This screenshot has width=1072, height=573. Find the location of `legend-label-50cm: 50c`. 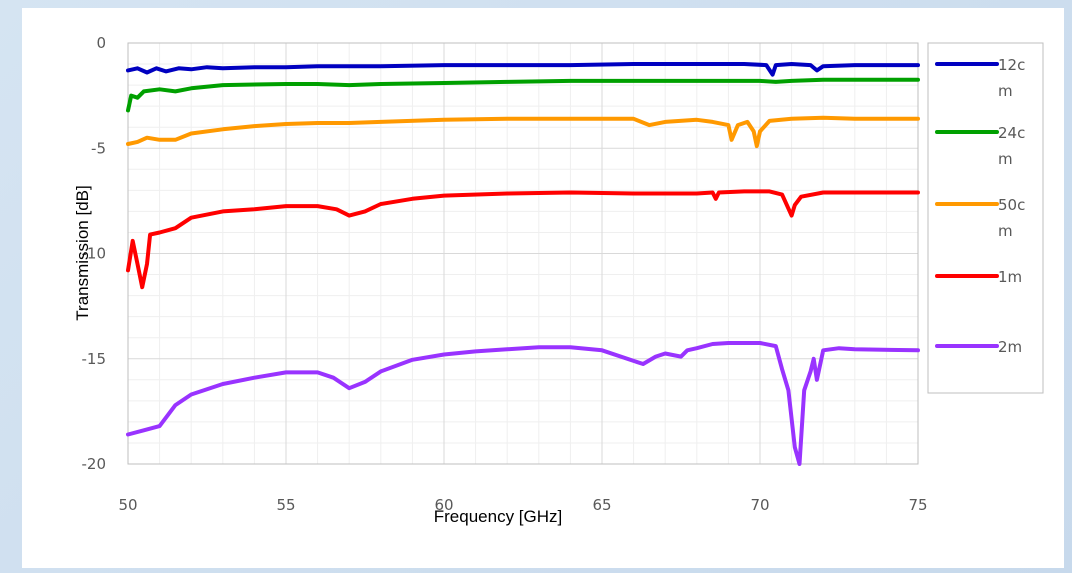

legend-label-50cm: 50c is located at coordinates (1011, 205).